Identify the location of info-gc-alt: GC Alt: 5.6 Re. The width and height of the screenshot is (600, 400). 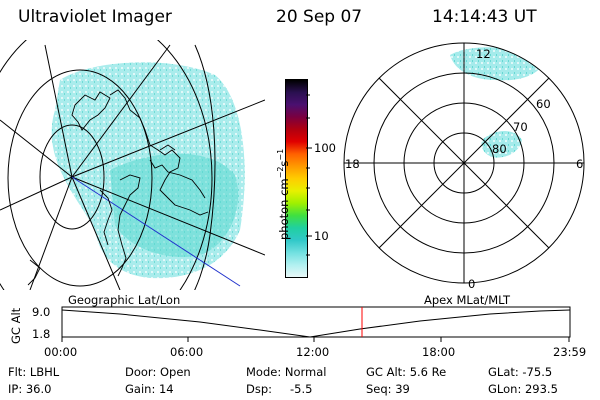
(406, 372).